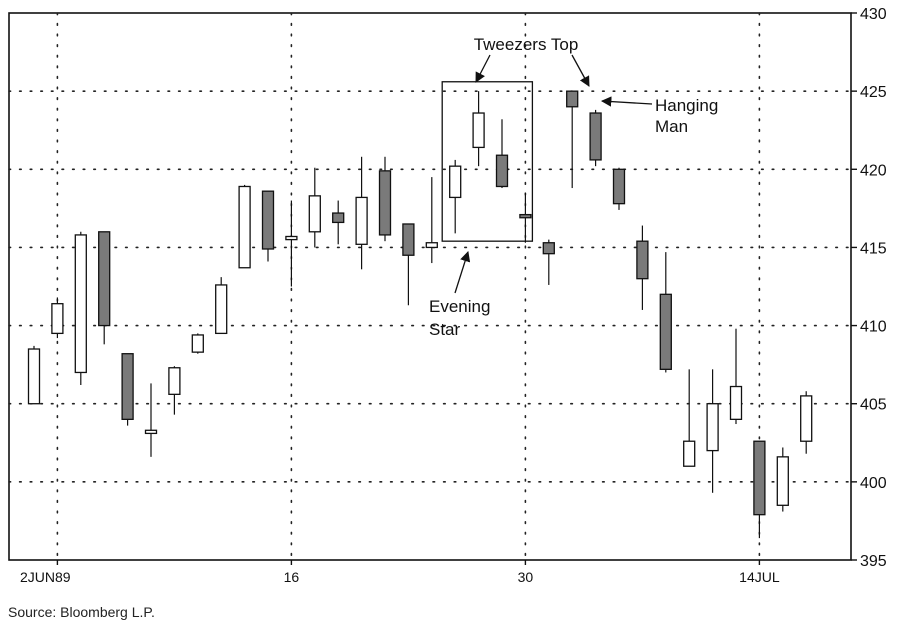 The image size is (897, 630). What do you see at coordinates (873, 483) in the screenshot?
I see `y-tick-label: 400` at bounding box center [873, 483].